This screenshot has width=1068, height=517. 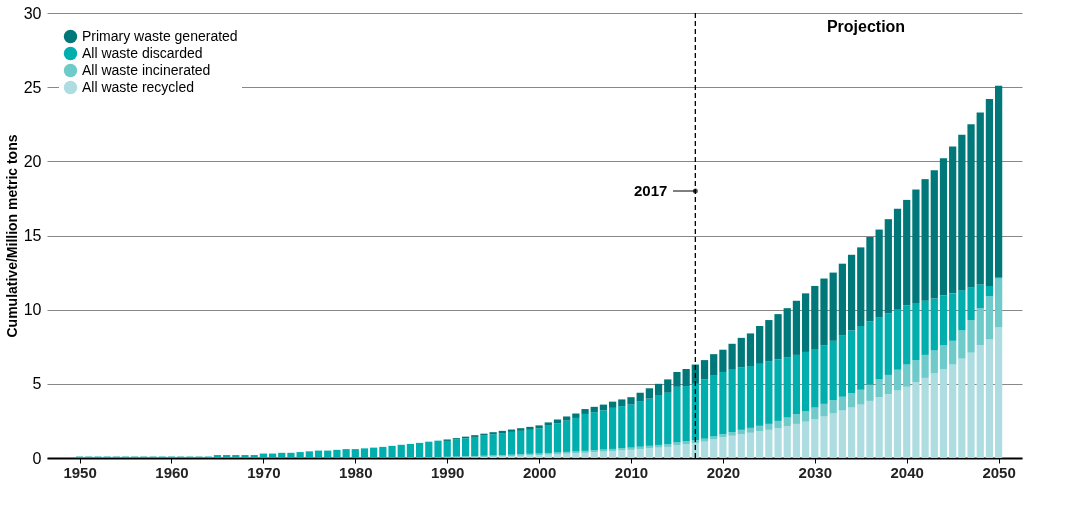 I want to click on annotation: Projection, so click(x=866, y=26).